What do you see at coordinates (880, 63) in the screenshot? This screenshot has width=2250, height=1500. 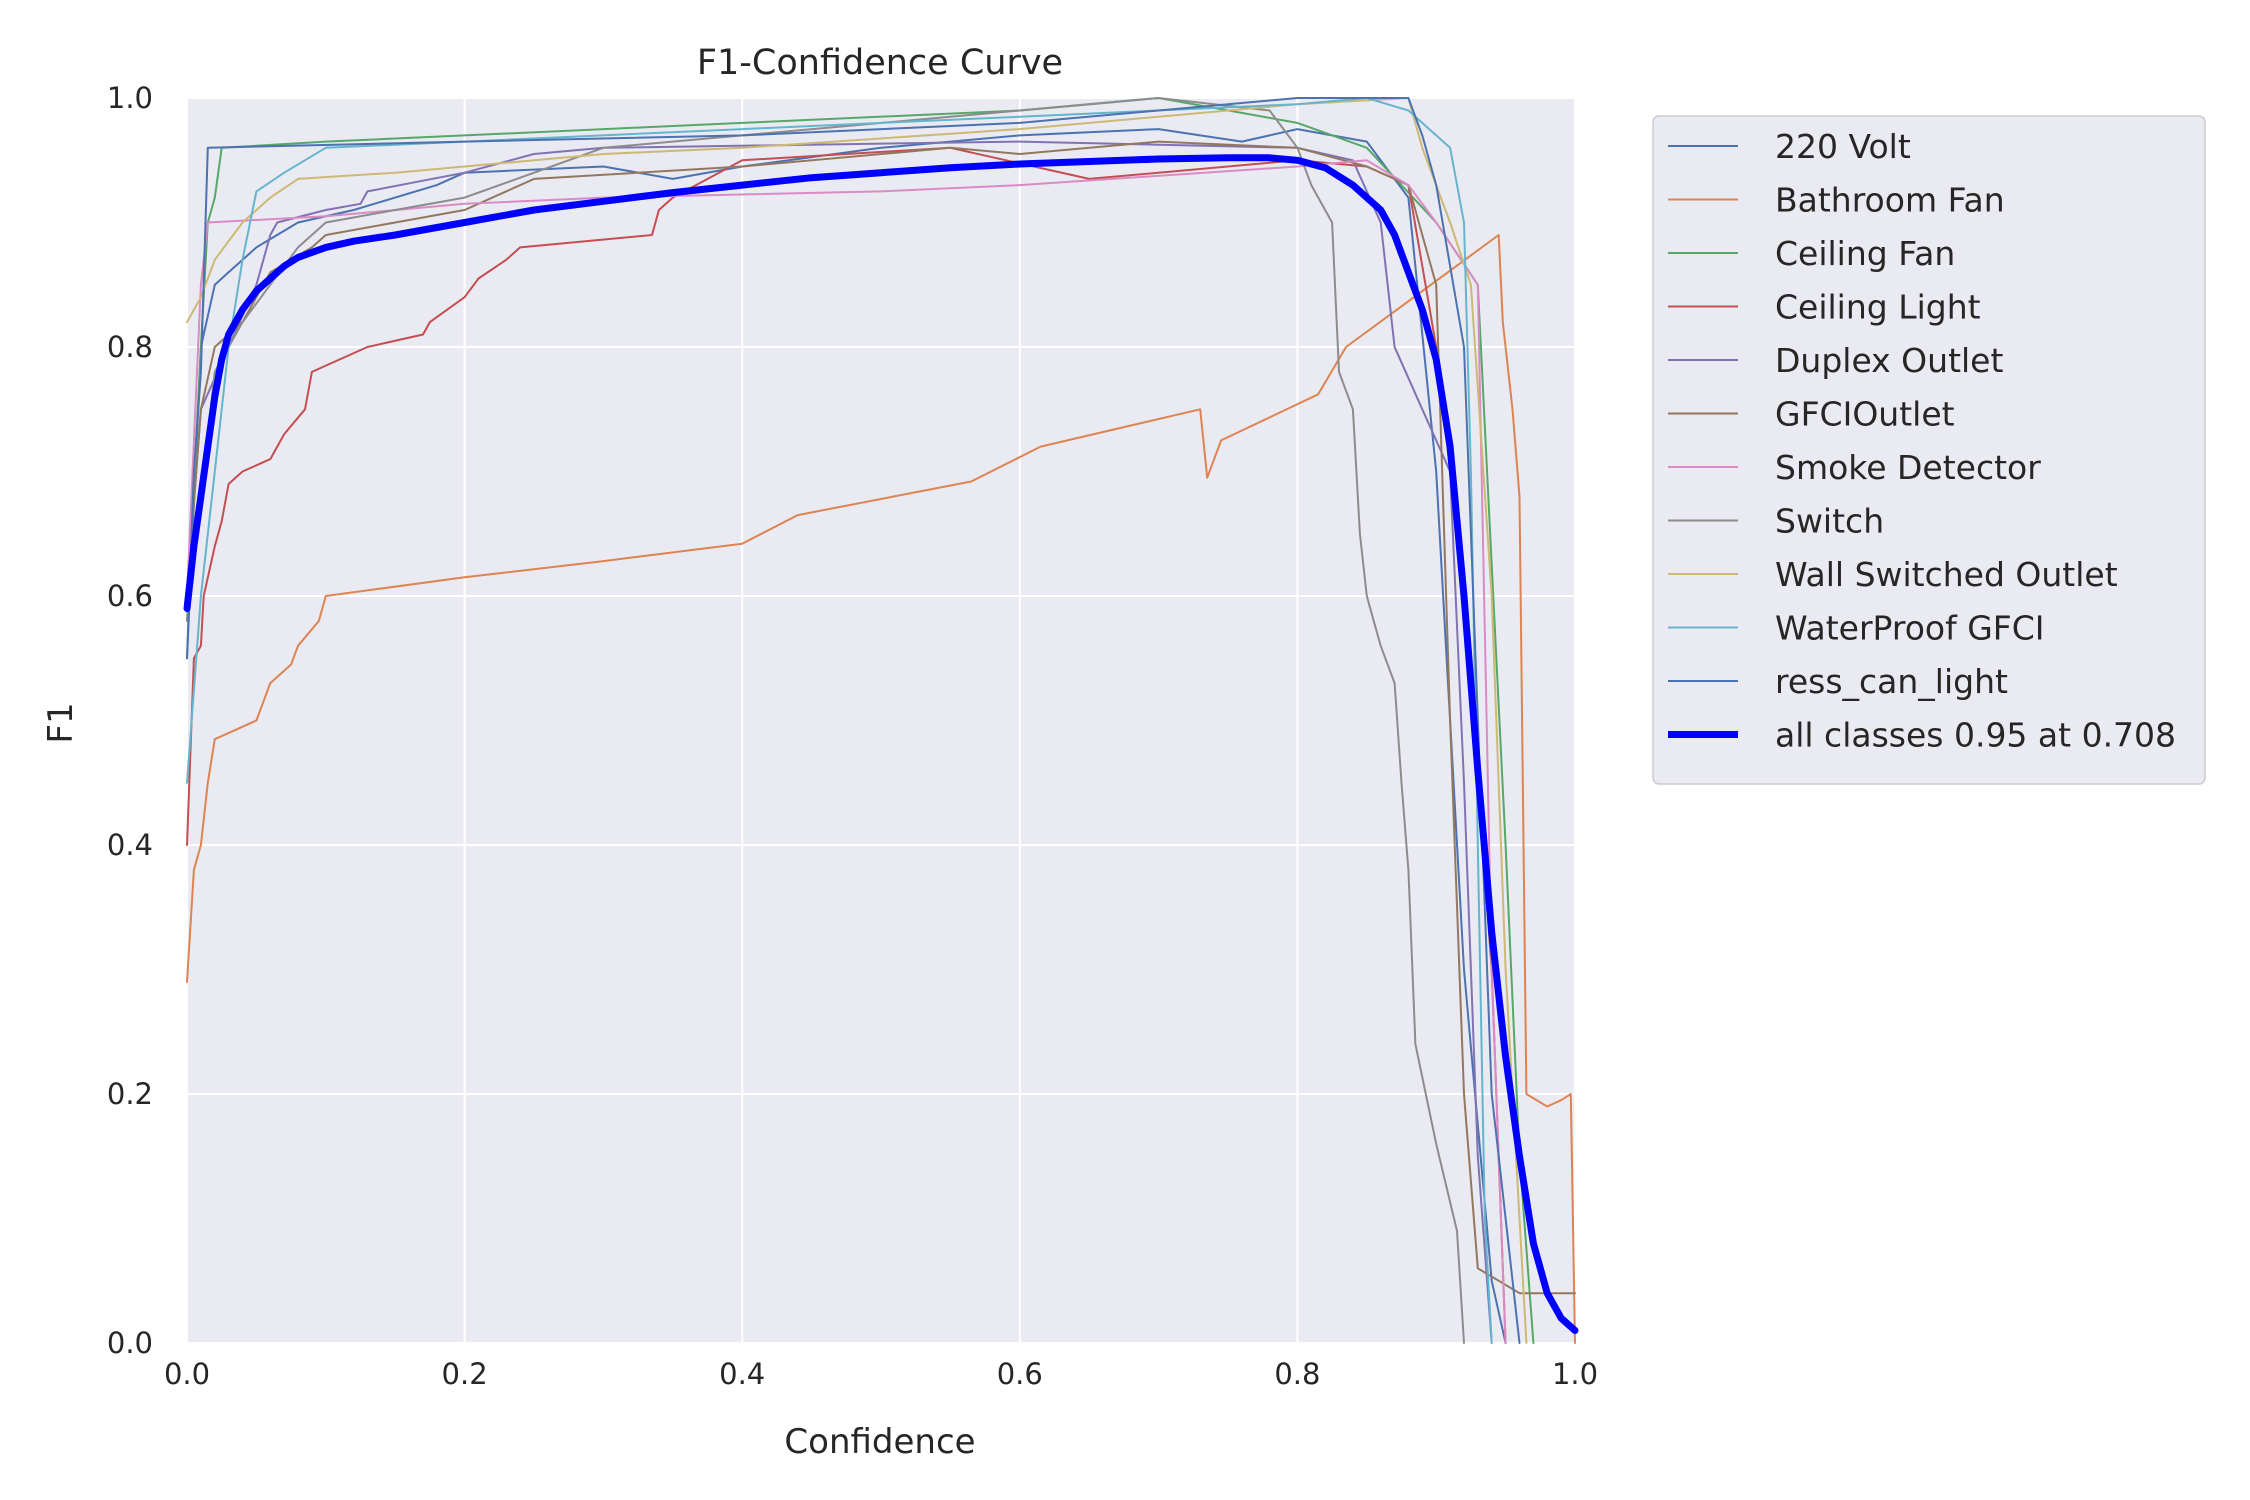 I see `chart-title: F1-Confidence Curve` at bounding box center [880, 63].